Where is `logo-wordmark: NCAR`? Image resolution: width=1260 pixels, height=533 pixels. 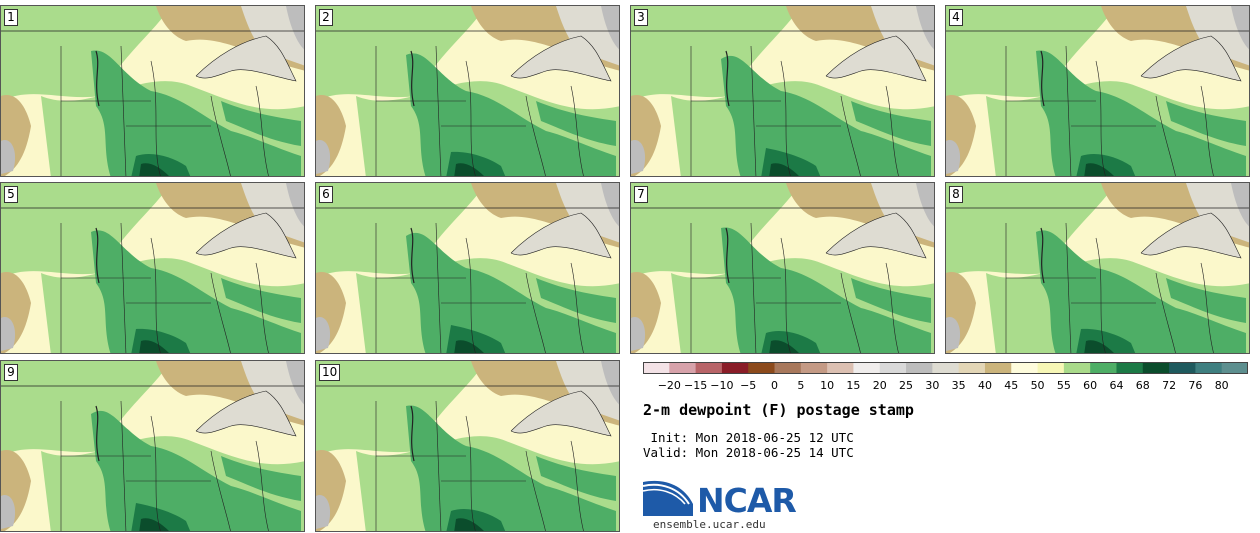
logo-wordmark: NCAR is located at coordinates (747, 500).